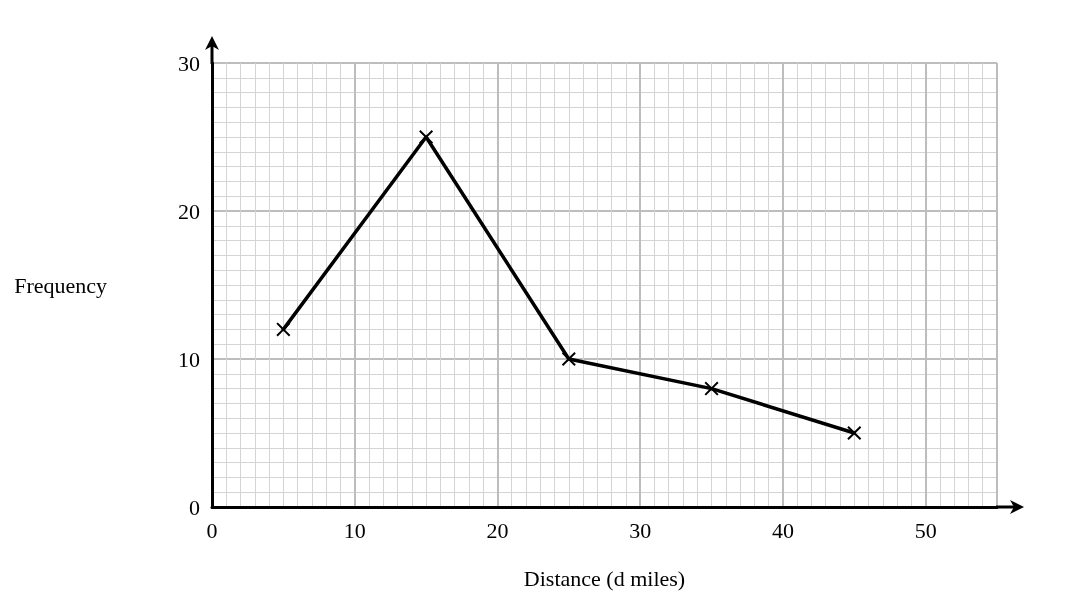  What do you see at coordinates (640, 530) in the screenshot?
I see `x-tick-label: 30` at bounding box center [640, 530].